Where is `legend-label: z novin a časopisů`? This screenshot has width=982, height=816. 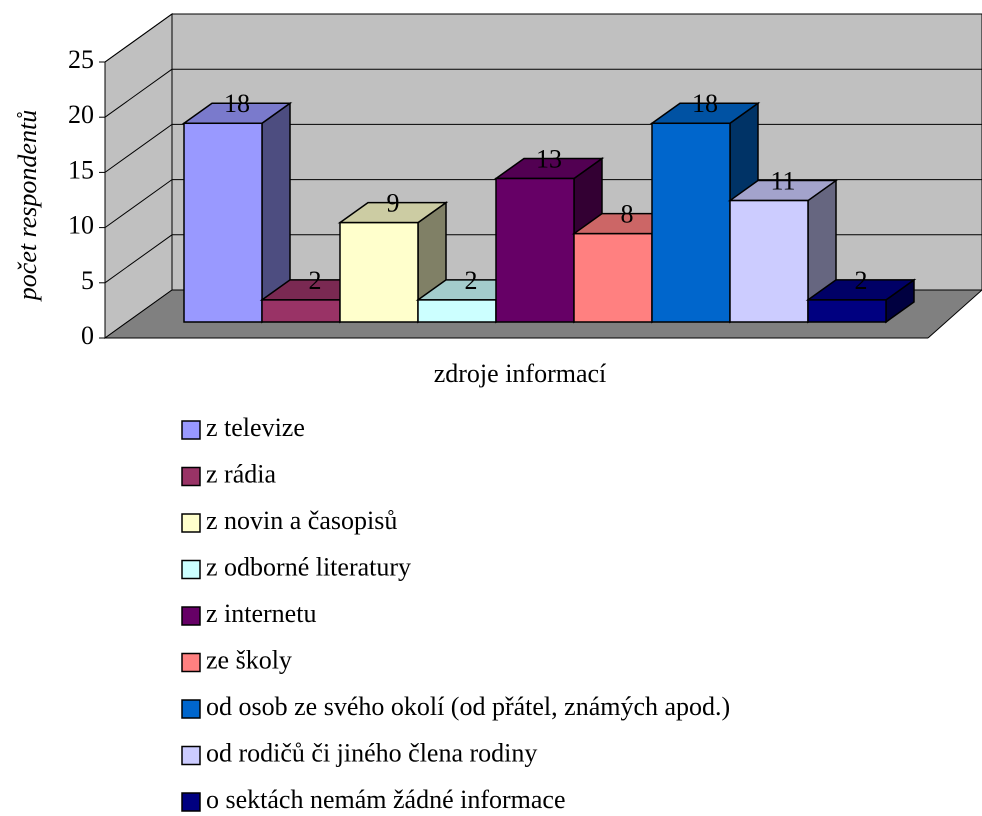 legend-label: z novin a časopisů is located at coordinates (301, 520).